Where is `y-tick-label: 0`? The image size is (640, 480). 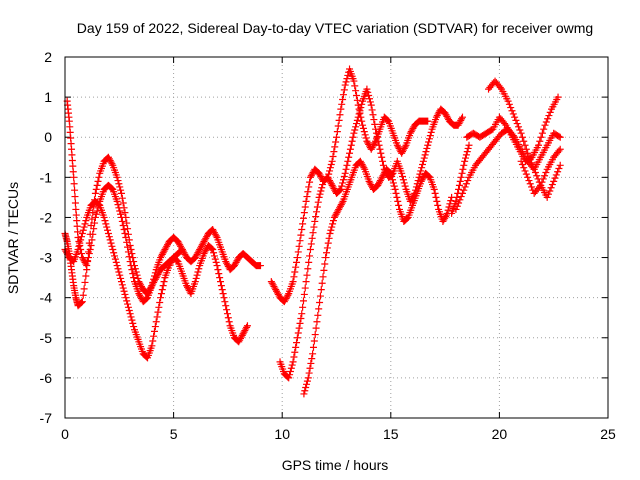
y-tick-label: 0 is located at coordinates (48, 137).